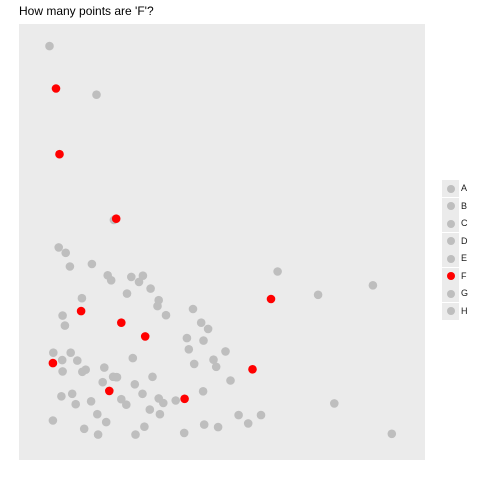  I want to click on legend-label: F, so click(464, 275).